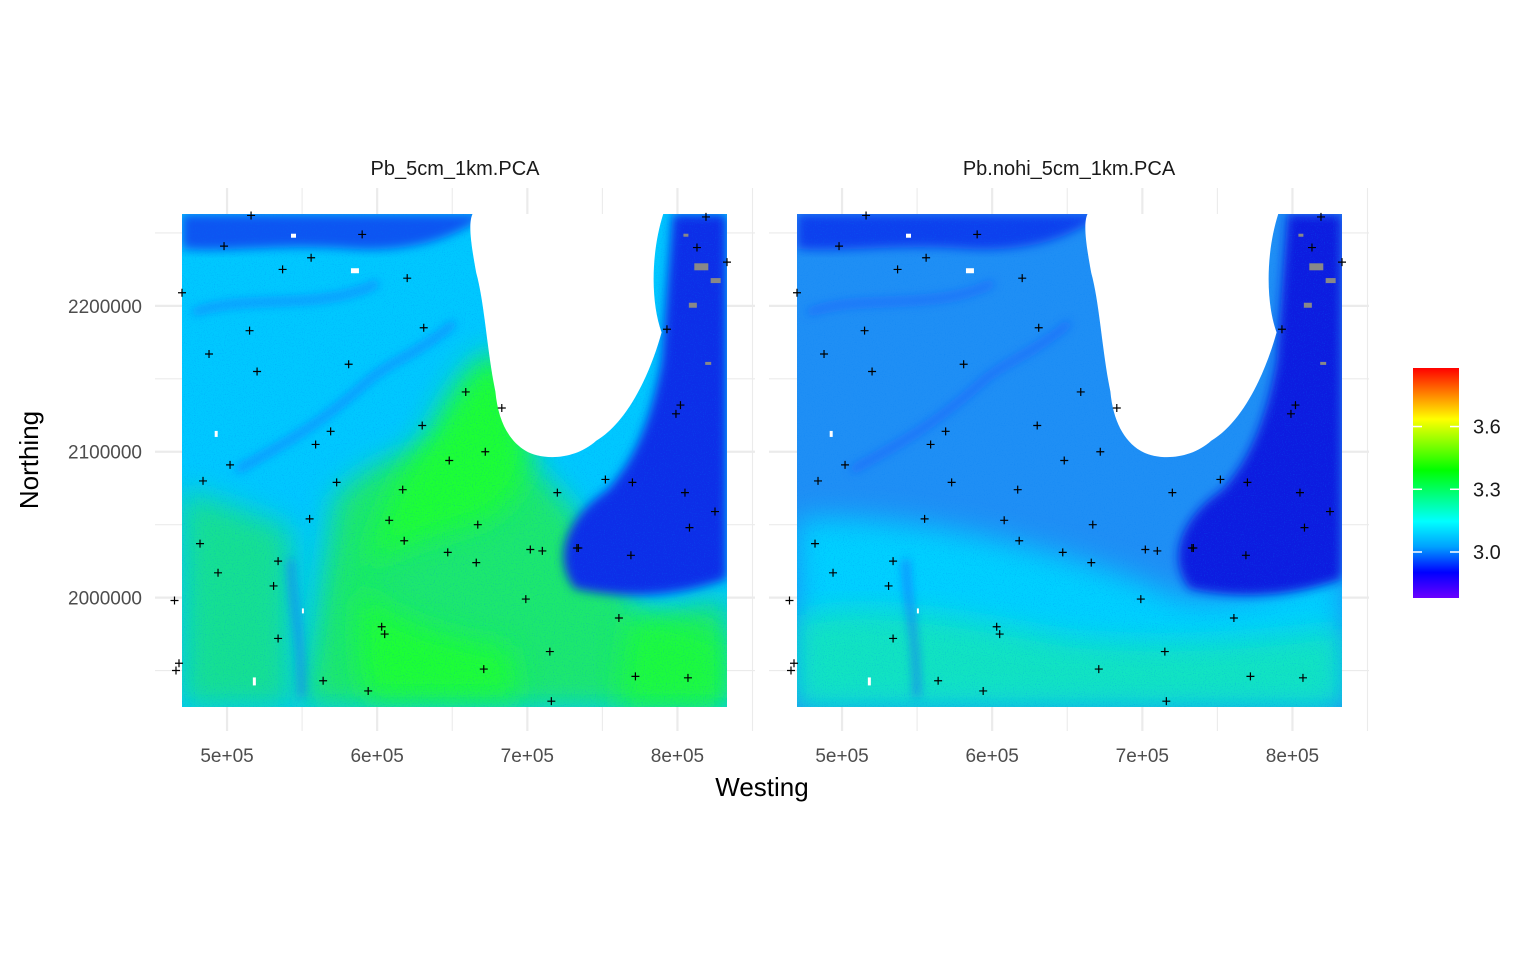 This screenshot has width=1536, height=954. What do you see at coordinates (1292, 756) in the screenshot?
I see `x-tick-label: 8e+05` at bounding box center [1292, 756].